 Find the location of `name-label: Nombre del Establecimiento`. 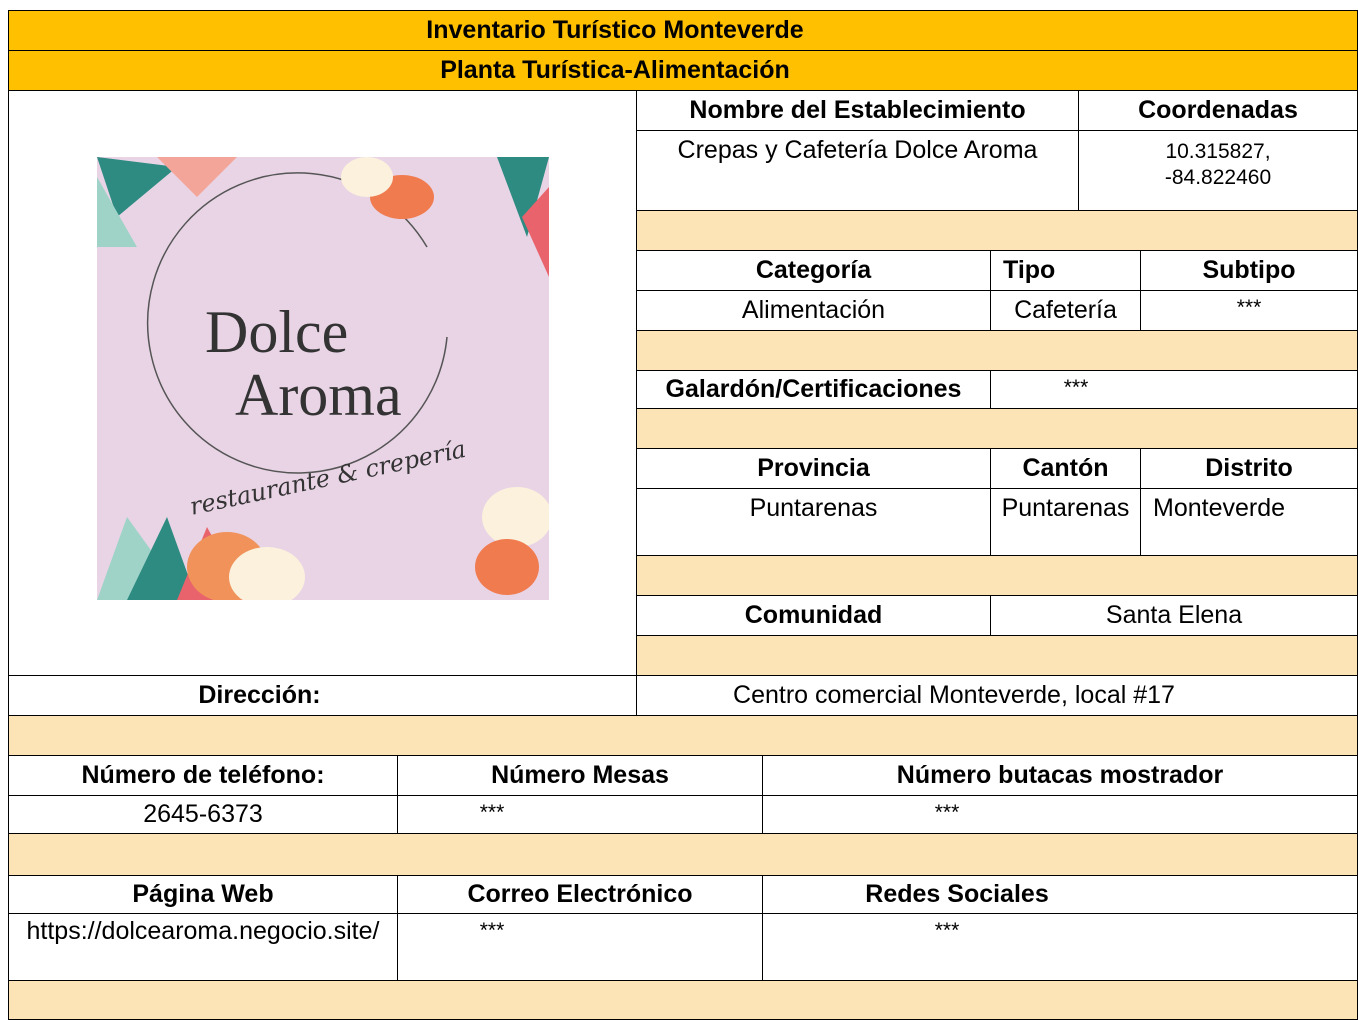

name-label: Nombre del Establecimiento is located at coordinates (857, 110).